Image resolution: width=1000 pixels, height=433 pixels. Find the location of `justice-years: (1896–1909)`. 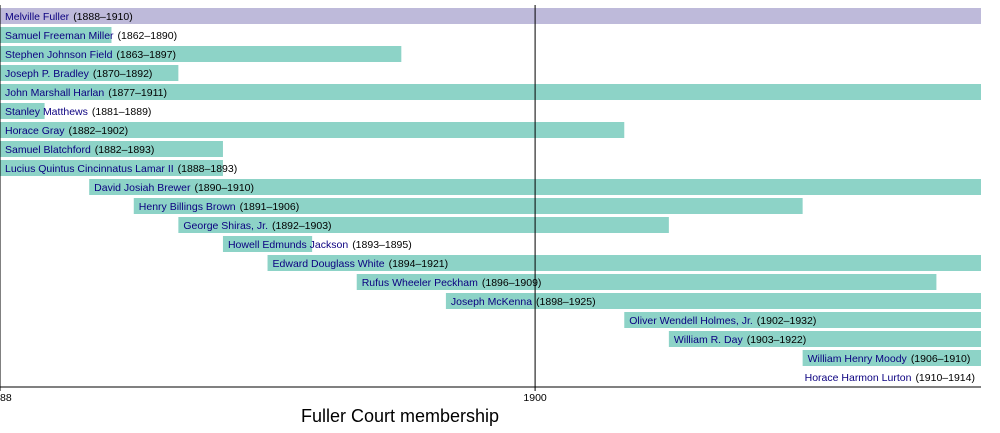

justice-years: (1896–1909) is located at coordinates (512, 283).